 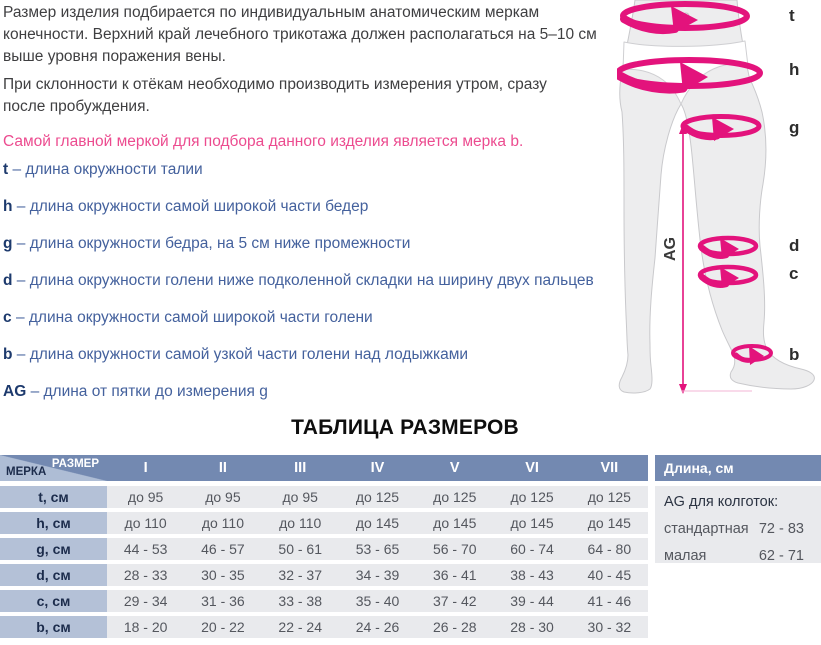 I want to click on diagram-label-d: d, so click(x=794, y=245).